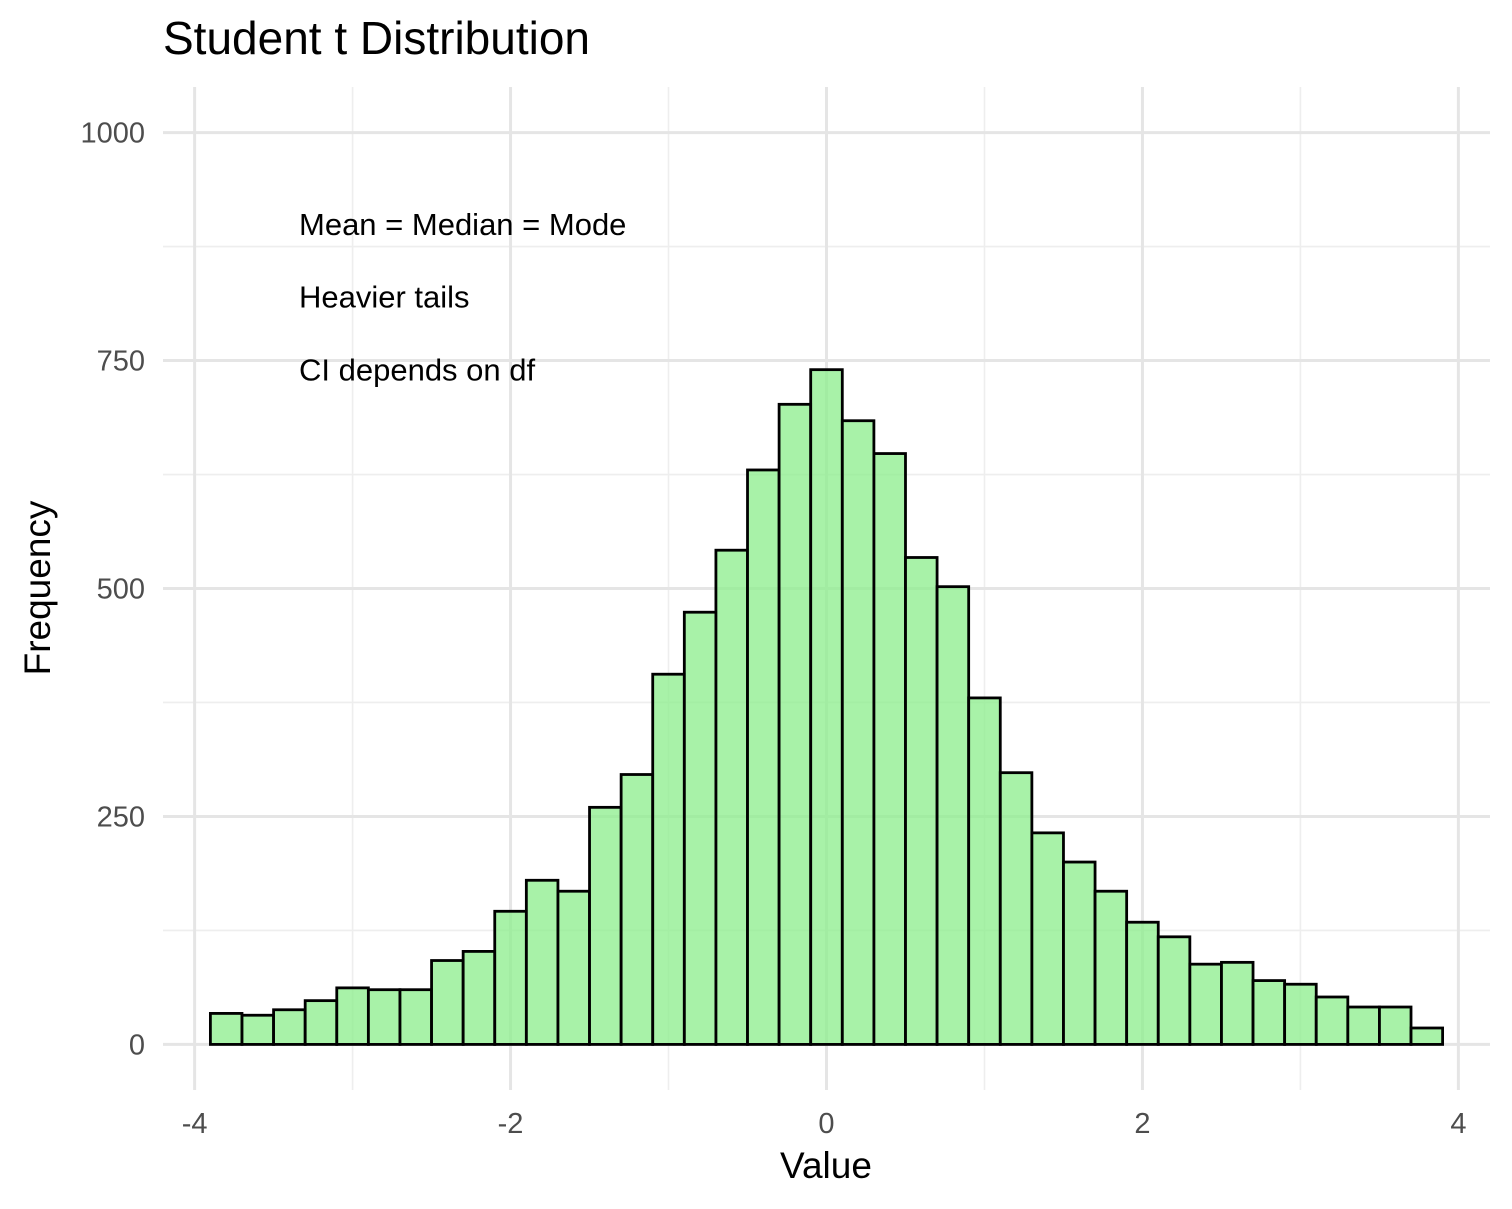 This screenshot has height=1209, width=1512. I want to click on y-axis-tick-labels: 0 250 500 750 1000, so click(112, 590).